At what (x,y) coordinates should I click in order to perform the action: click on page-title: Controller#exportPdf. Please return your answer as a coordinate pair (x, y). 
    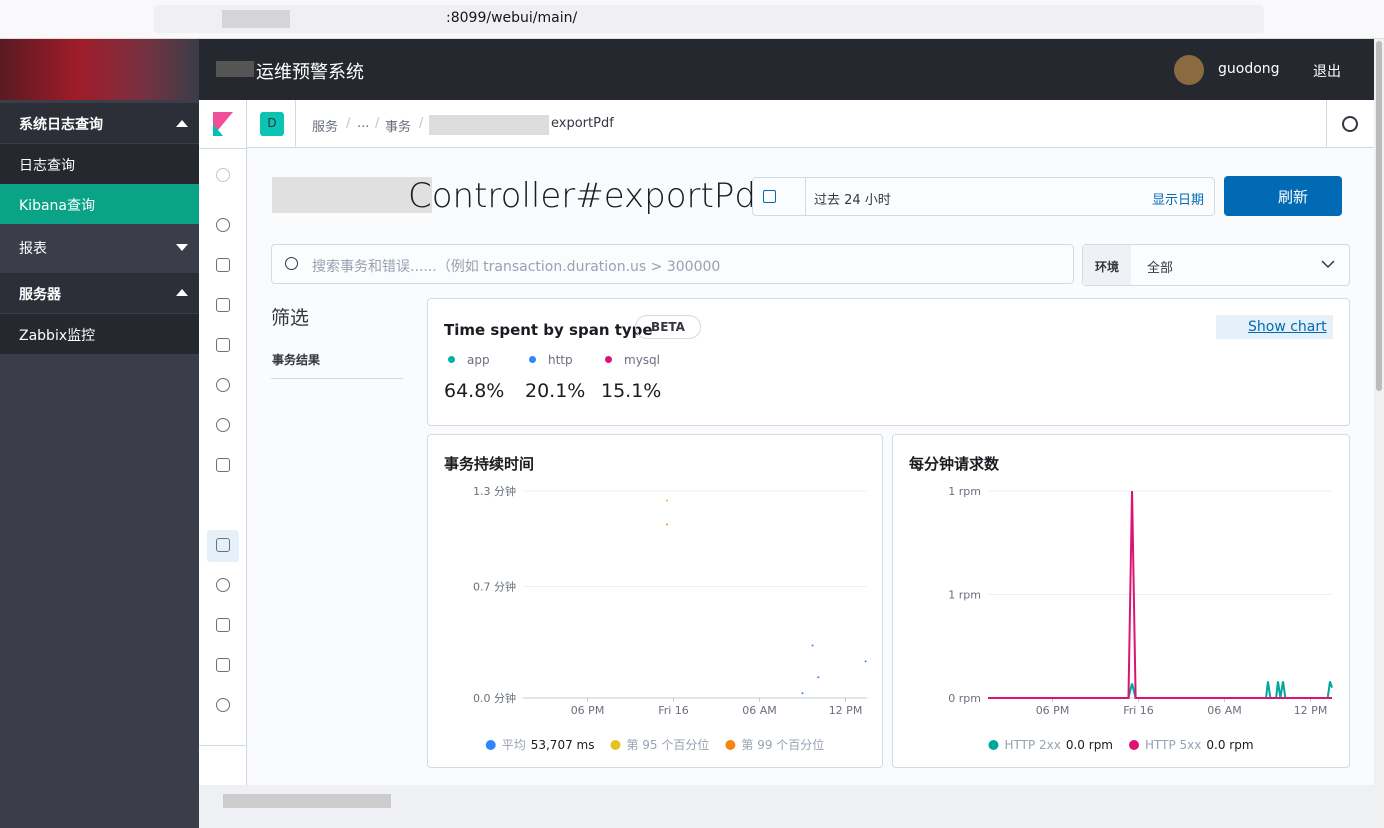
    Looking at the image, I should click on (588, 196).